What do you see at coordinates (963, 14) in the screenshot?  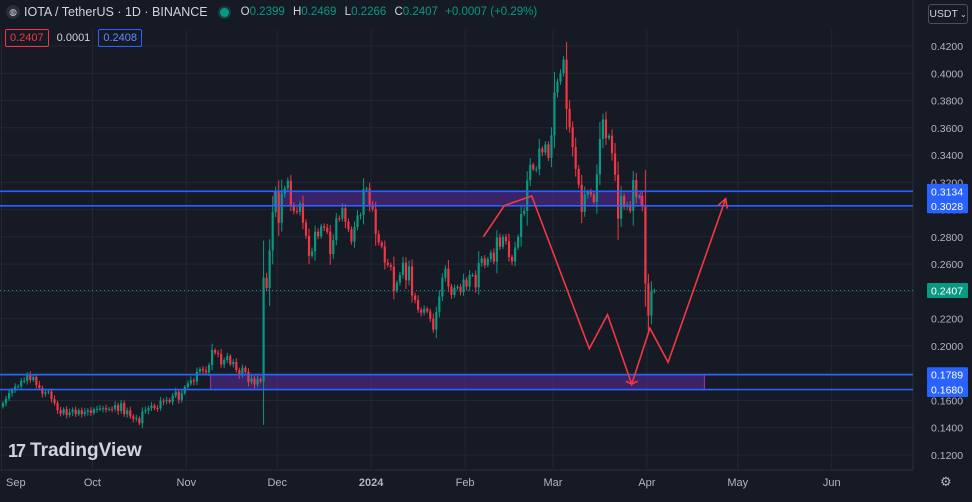 I see `chevron-down-icon: ⌄` at bounding box center [963, 14].